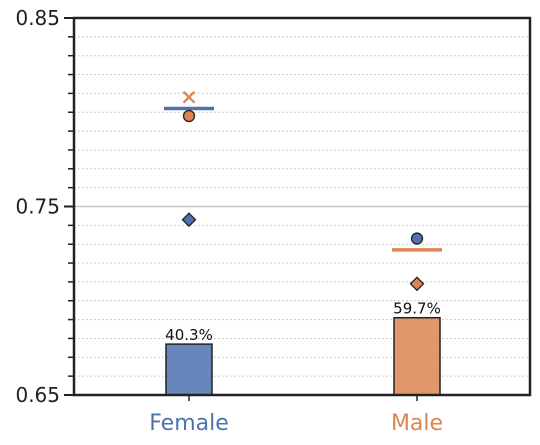 Image resolution: width=540 pixels, height=445 pixels. Describe the element at coordinates (417, 423) in the screenshot. I see `x-tick-label-male: Male` at that location.